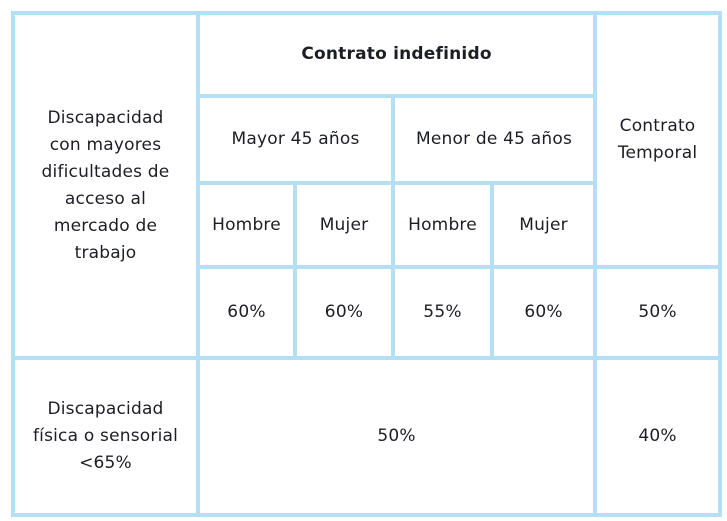 The width and height of the screenshot is (727, 521). What do you see at coordinates (657, 126) in the screenshot?
I see `header-contrato-temporal-line: Contrato` at bounding box center [657, 126].